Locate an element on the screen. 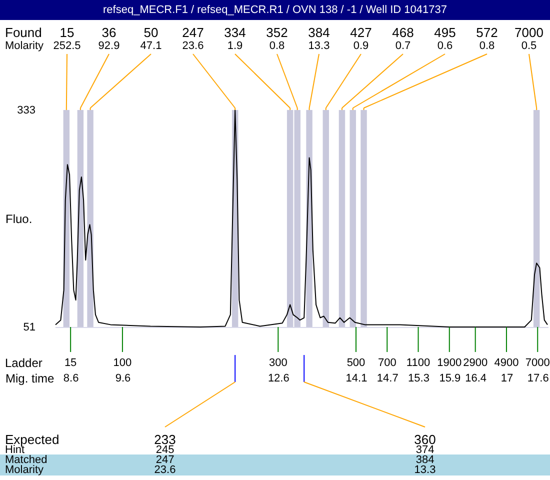  x-tick-label: 17.6 is located at coordinates (538, 378).